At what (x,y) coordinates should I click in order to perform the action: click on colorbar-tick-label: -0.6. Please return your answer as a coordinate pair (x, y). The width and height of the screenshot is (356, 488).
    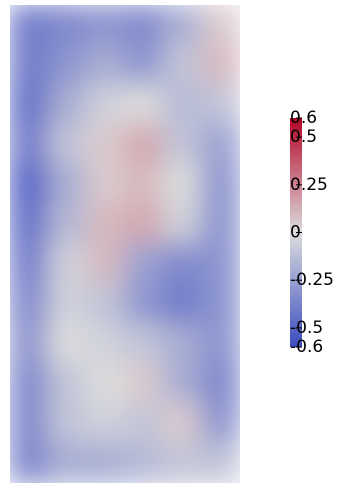
    Looking at the image, I should click on (306, 347).